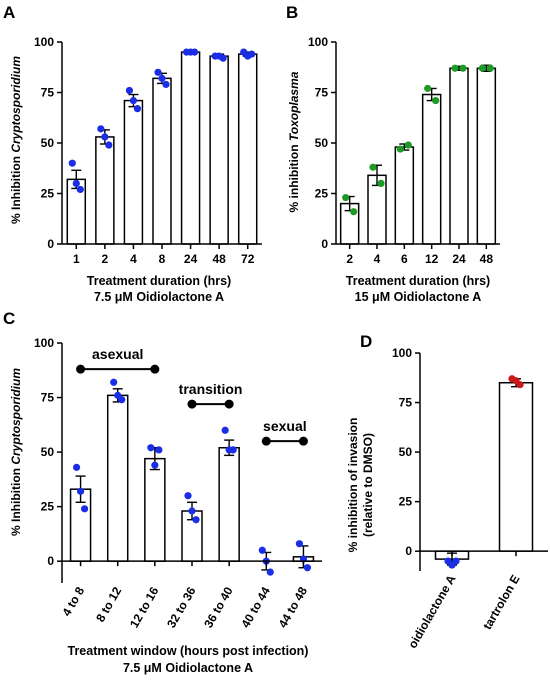 The width and height of the screenshot is (550, 683). I want to click on panel-a-y-title-italic: Cryptosporidium, so click(16, 104).